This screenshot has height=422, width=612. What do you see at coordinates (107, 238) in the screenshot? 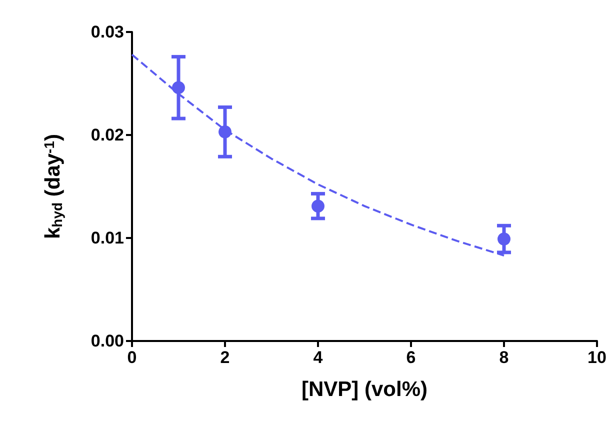
I see `y-tick-label: 0.01` at bounding box center [107, 238].